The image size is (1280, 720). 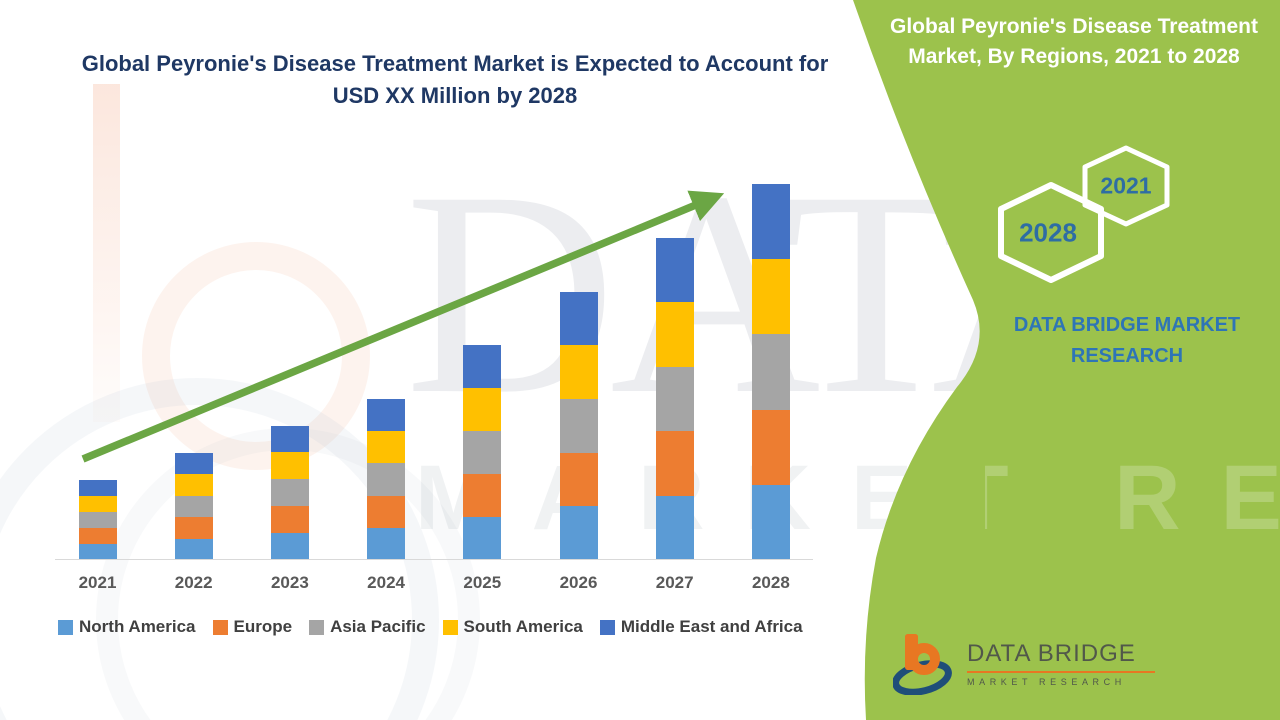 I want to click on legend-item-asia-pacific: Asia Pacific, so click(x=367, y=627).